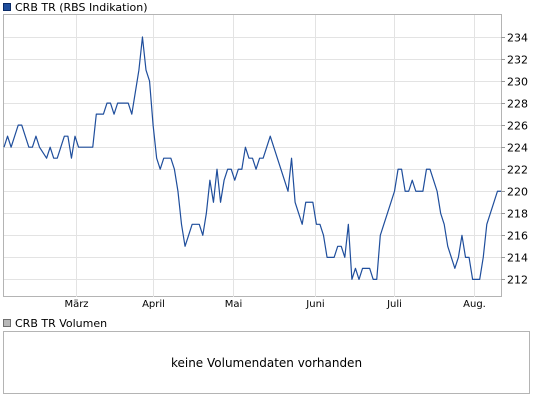 Image resolution: width=545 pixels, height=401 pixels. I want to click on x-tick-label: Aug., so click(474, 304).